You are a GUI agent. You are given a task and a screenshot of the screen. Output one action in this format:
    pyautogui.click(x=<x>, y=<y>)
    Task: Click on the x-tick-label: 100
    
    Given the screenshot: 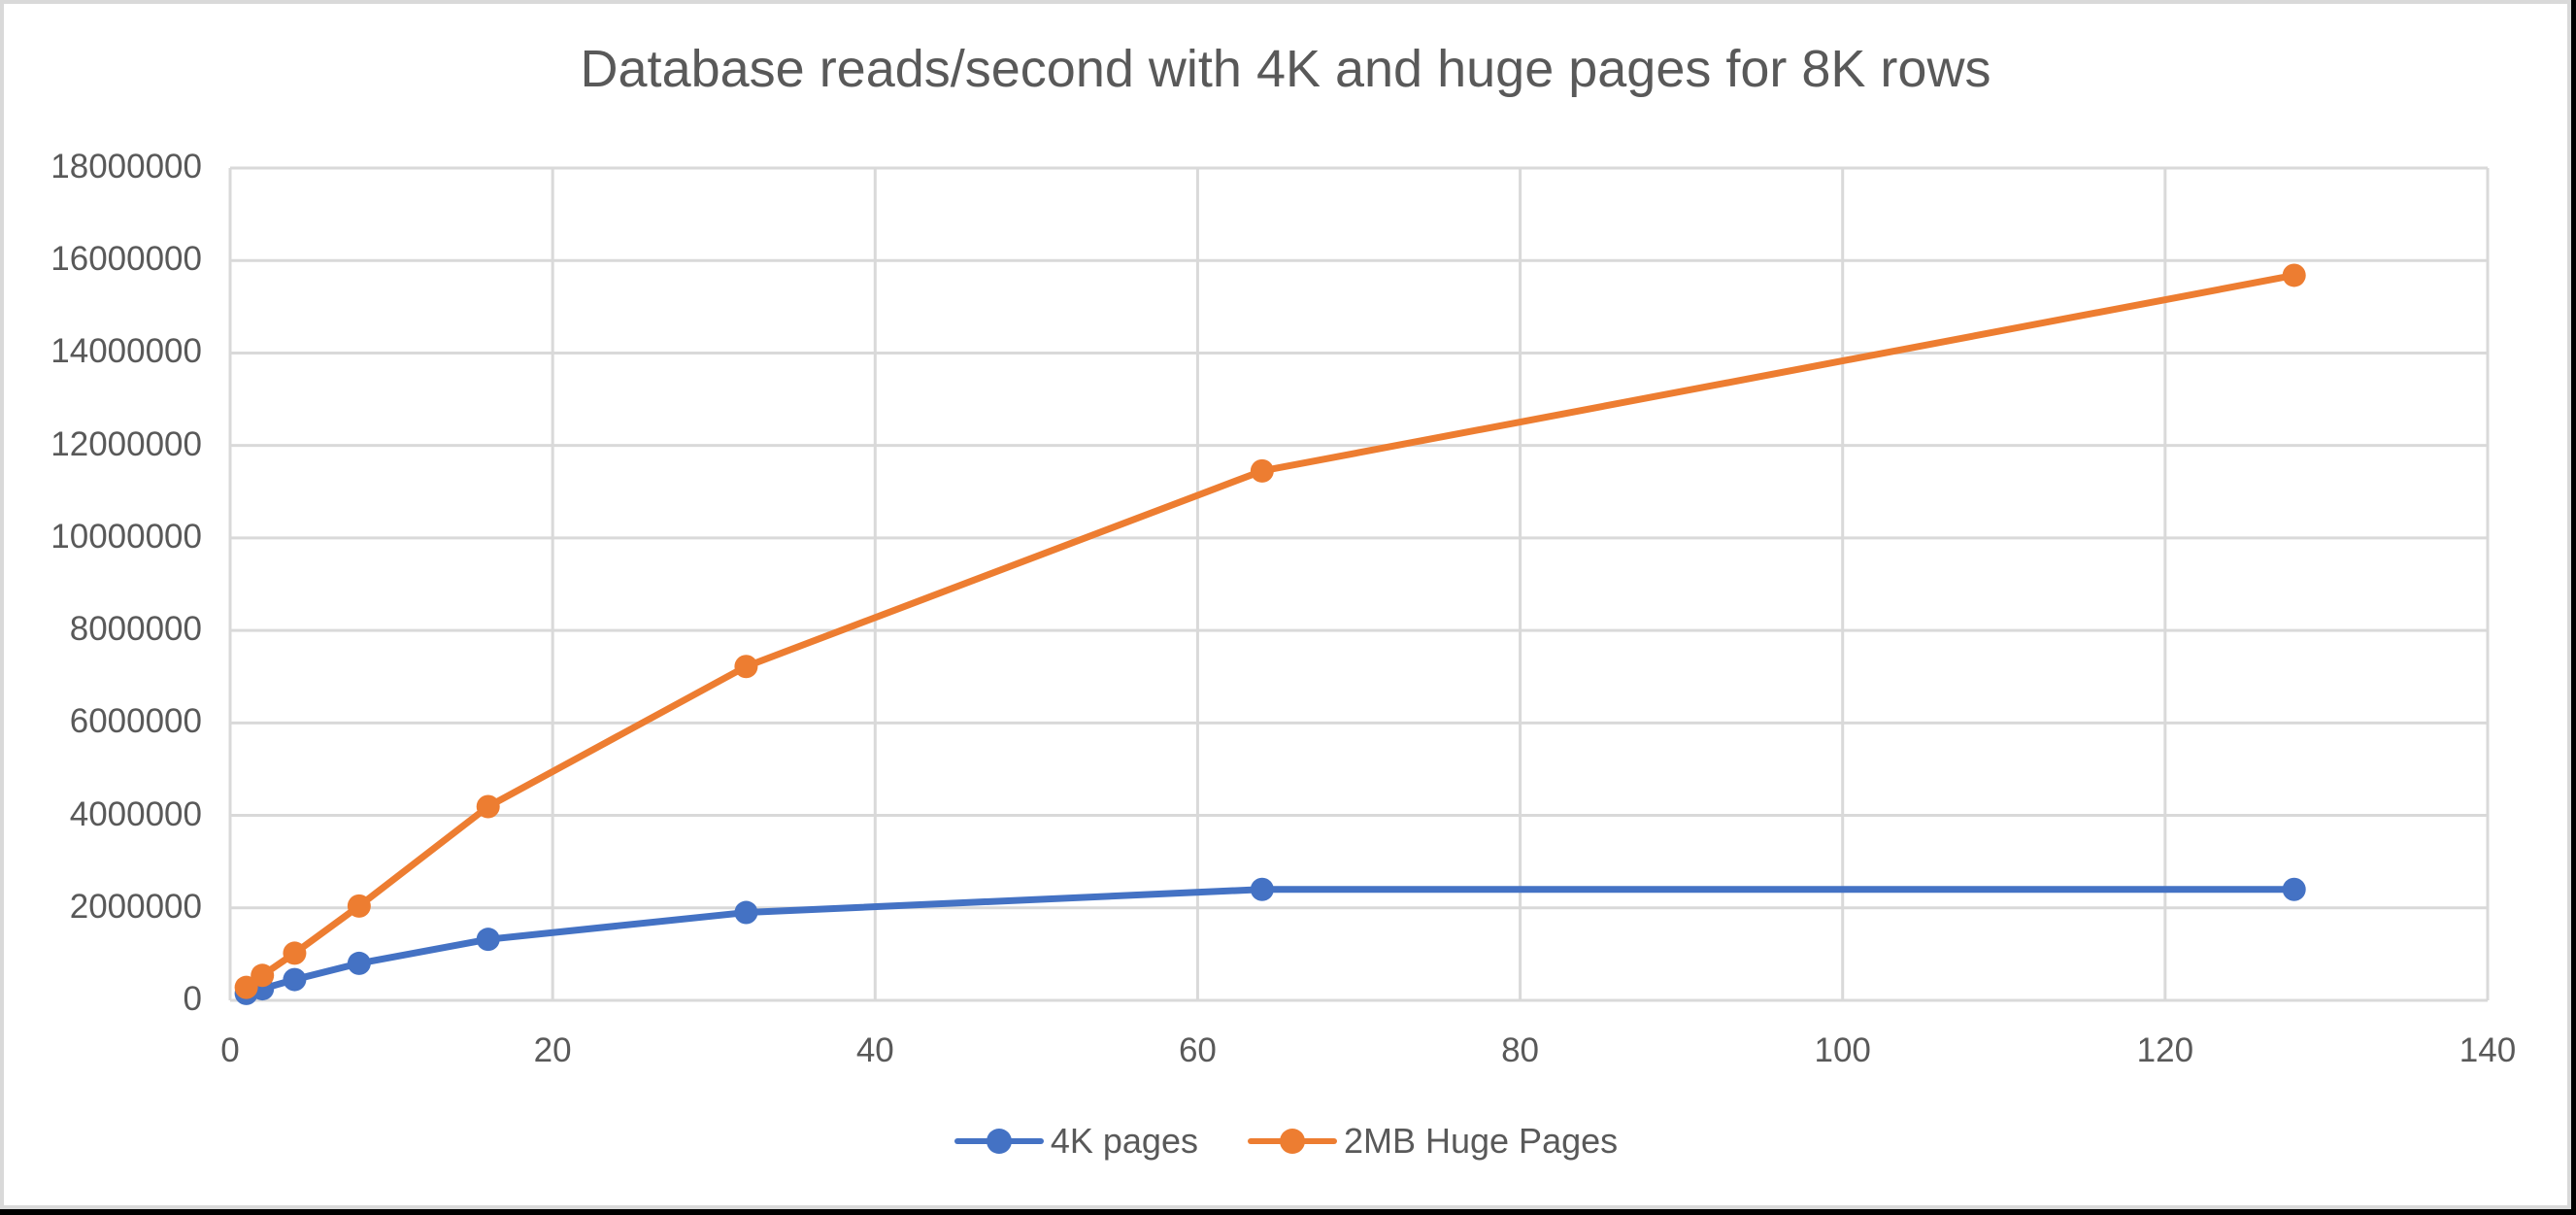 What is the action you would take?
    pyautogui.click(x=1843, y=1050)
    